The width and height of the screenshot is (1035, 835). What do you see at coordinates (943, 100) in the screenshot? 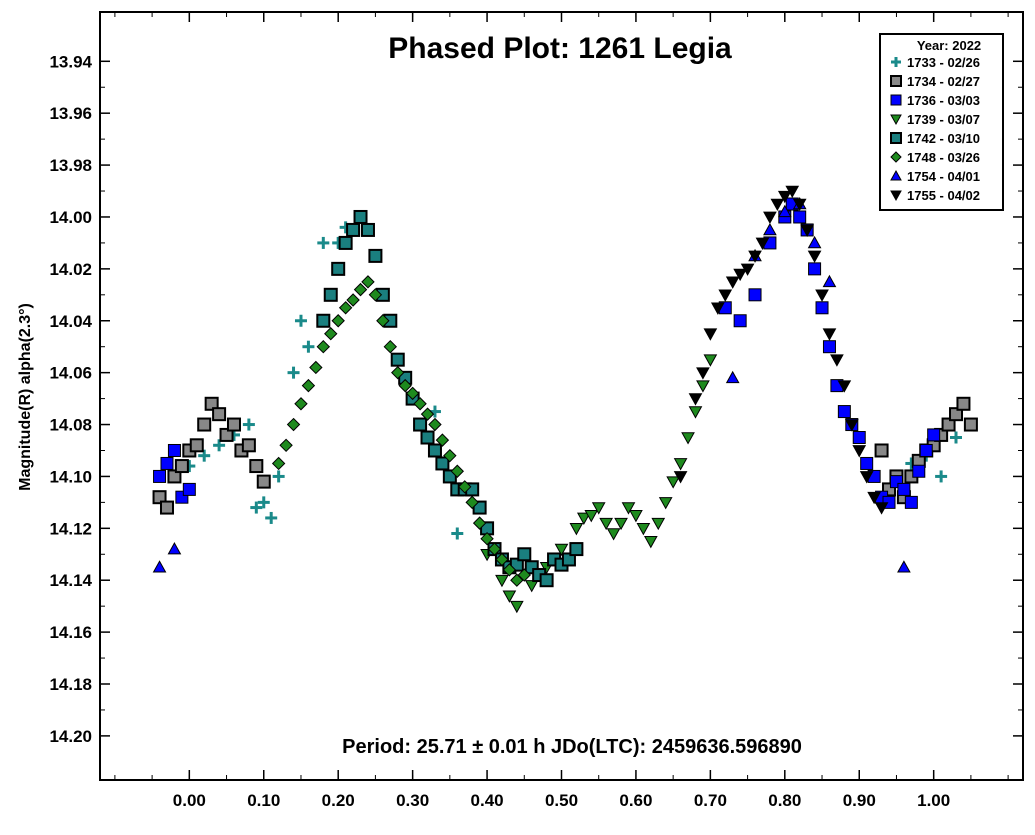
I see `legend-label: 1736 - 03/03` at bounding box center [943, 100].